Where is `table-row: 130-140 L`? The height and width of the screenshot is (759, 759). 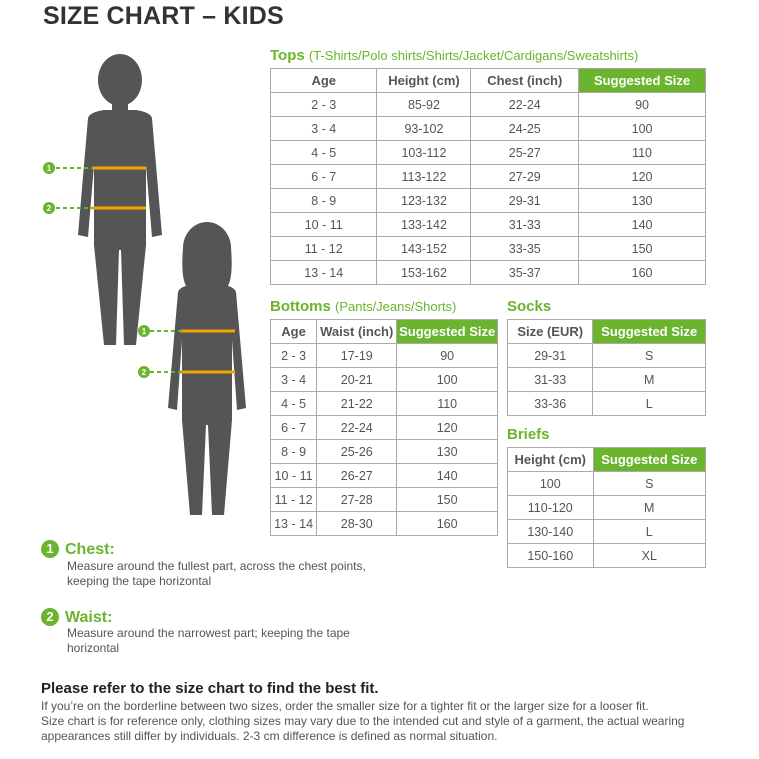
table-row: 130-140 L is located at coordinates (607, 531).